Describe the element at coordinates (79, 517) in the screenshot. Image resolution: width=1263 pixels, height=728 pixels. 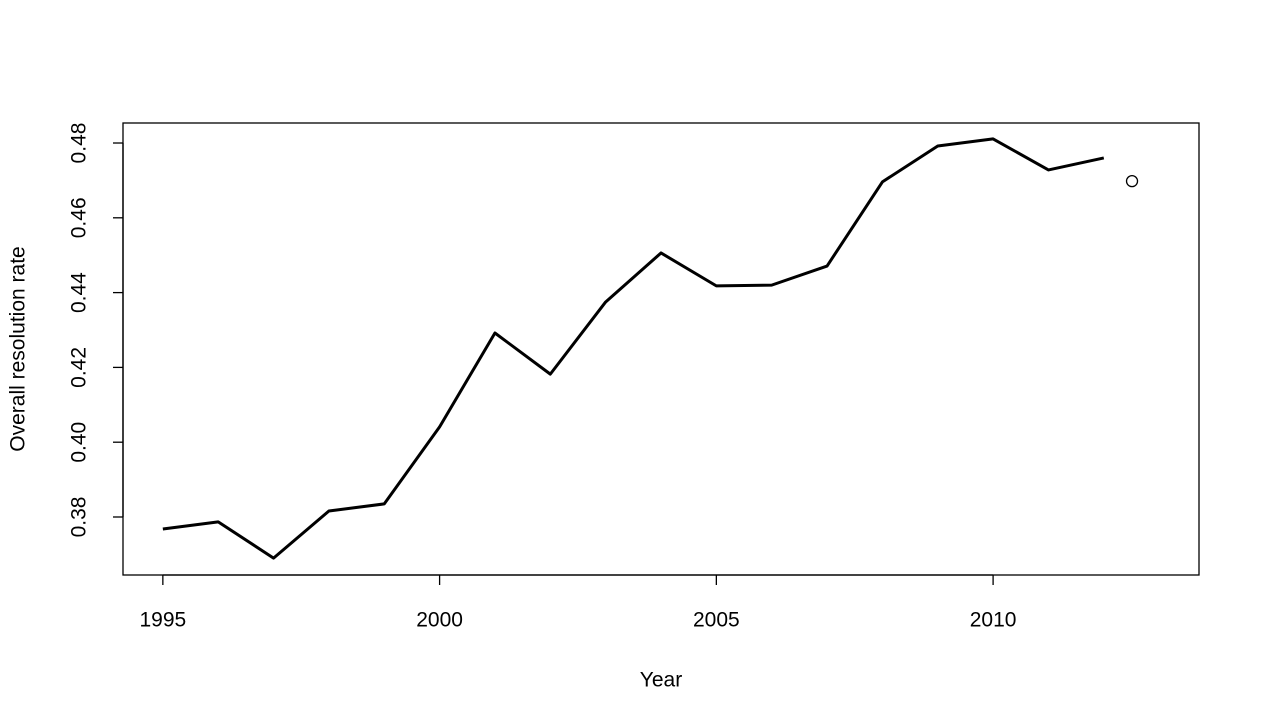
I see `y-tick-label: 0.38` at that location.